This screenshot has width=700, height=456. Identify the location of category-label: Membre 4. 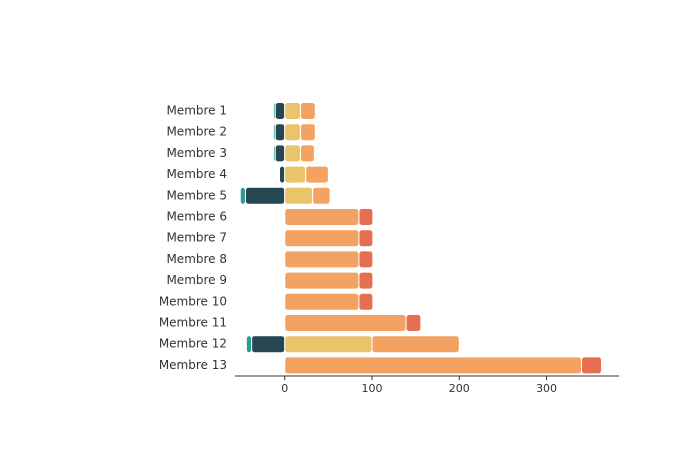
(196, 174).